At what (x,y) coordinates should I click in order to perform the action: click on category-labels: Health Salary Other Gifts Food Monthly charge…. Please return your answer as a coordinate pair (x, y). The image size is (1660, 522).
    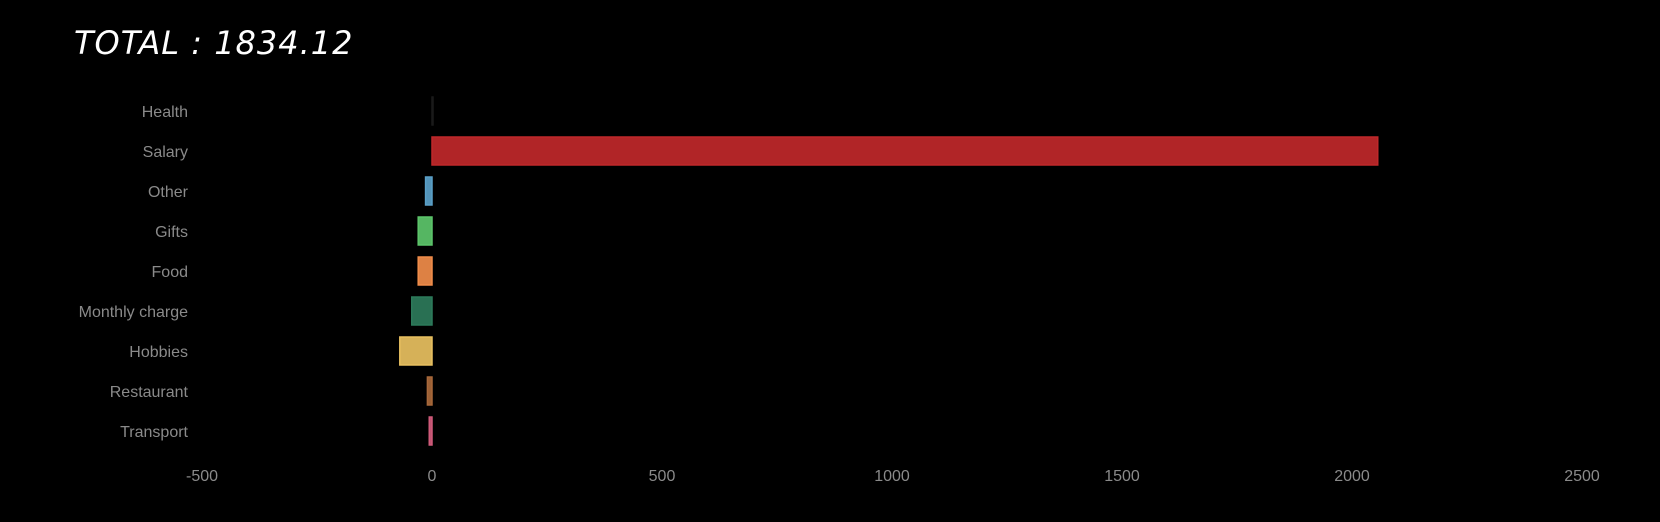
    Looking at the image, I should click on (134, 272).